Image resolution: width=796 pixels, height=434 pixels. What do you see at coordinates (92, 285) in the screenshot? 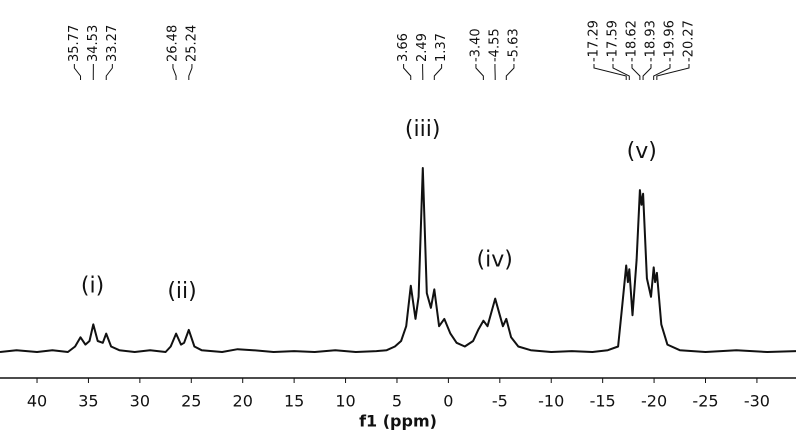
I see `region-label: (i)` at bounding box center [92, 285].